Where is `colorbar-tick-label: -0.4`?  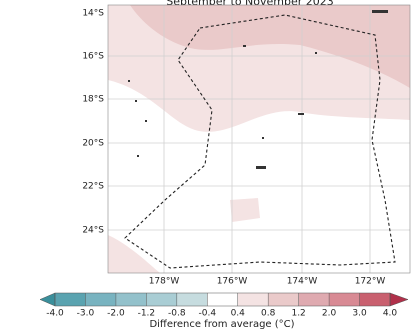
colorbar-tick-label: -0.4 is located at coordinates (207, 314).